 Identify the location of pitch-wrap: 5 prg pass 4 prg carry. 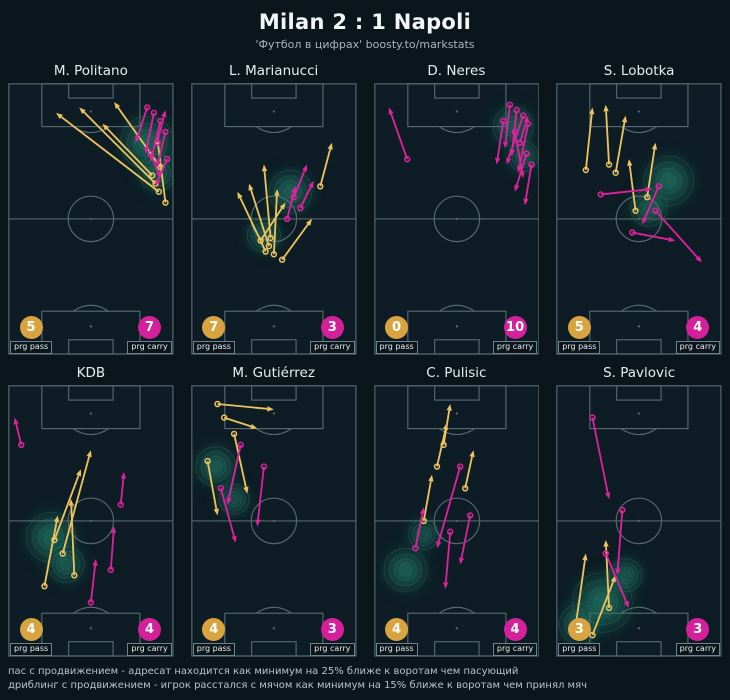
(639, 219).